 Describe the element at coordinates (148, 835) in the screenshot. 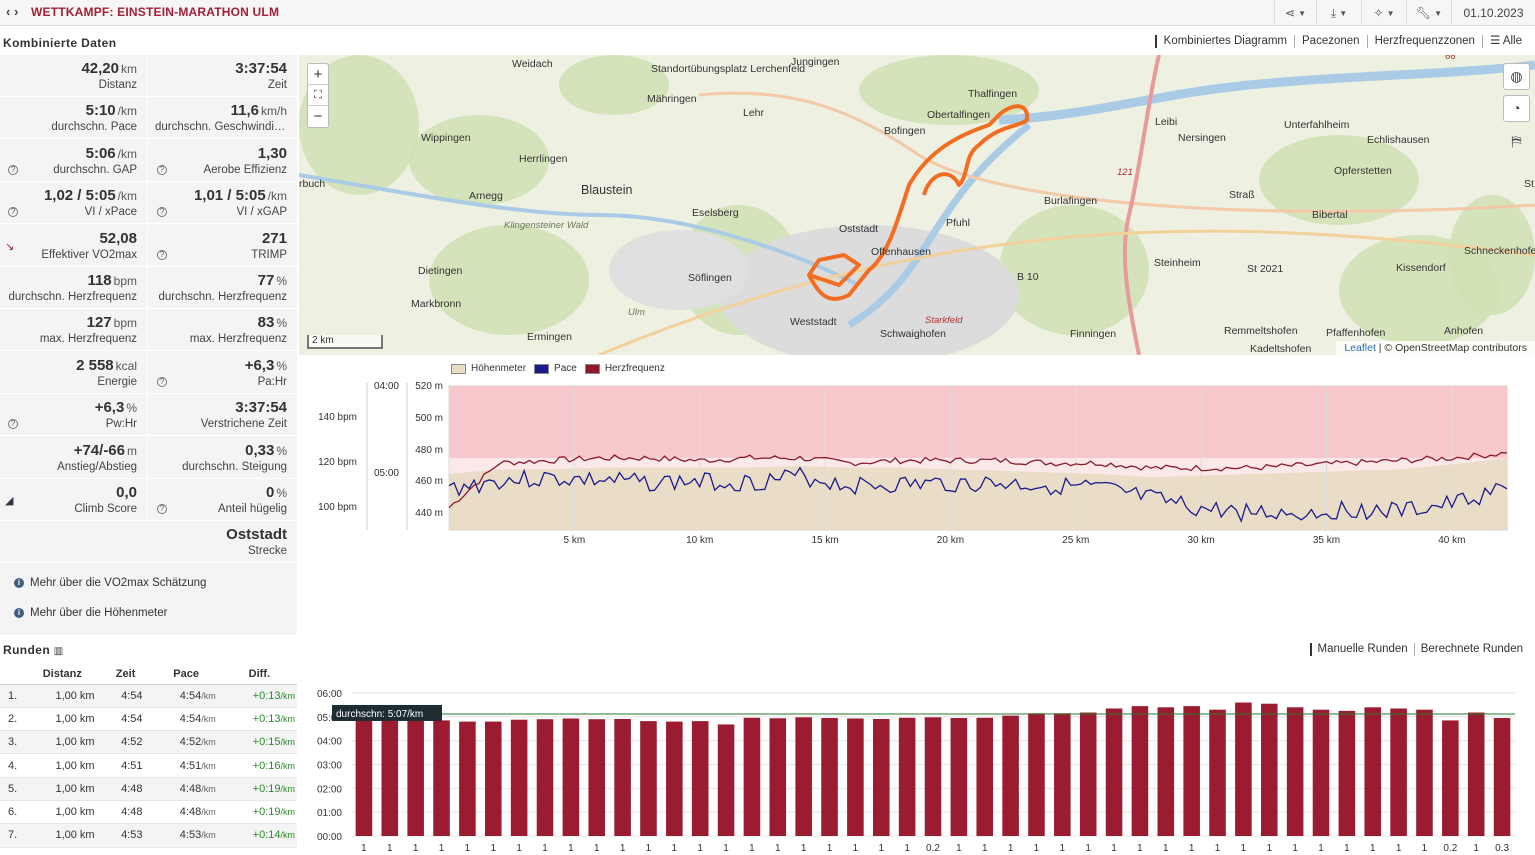

I see `lap-row: 7. 1,00 km 4:53 4:53/km +0:14/km` at that location.